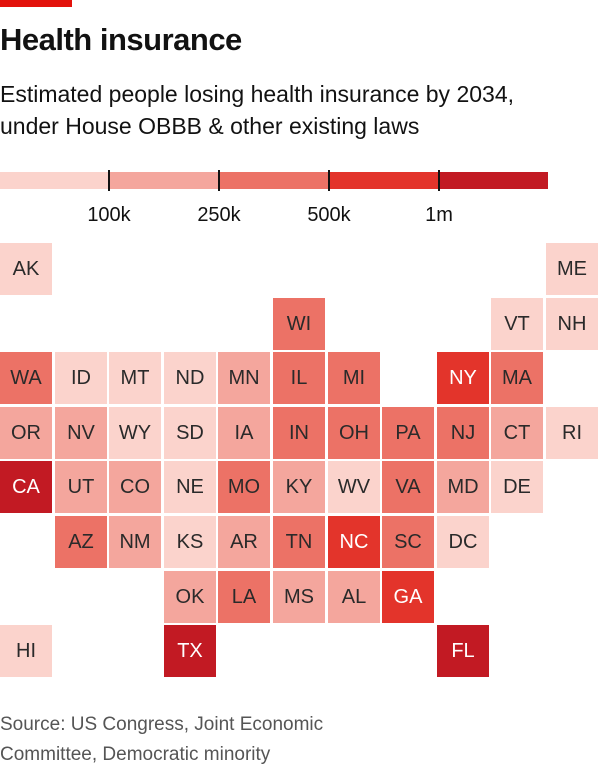  What do you see at coordinates (572, 324) in the screenshot?
I see `state-tile-nh: NH` at bounding box center [572, 324].